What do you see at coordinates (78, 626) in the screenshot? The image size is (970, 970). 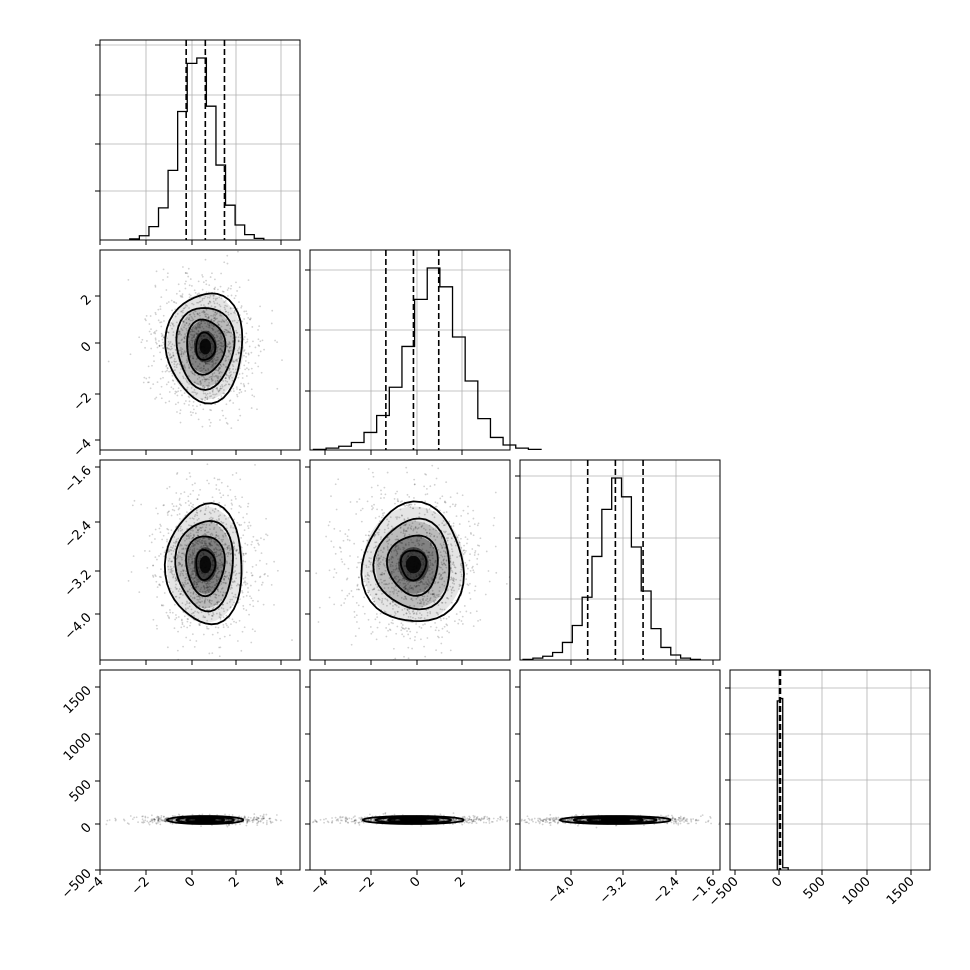 I see `y-tick-label: −4.0` at bounding box center [78, 626].